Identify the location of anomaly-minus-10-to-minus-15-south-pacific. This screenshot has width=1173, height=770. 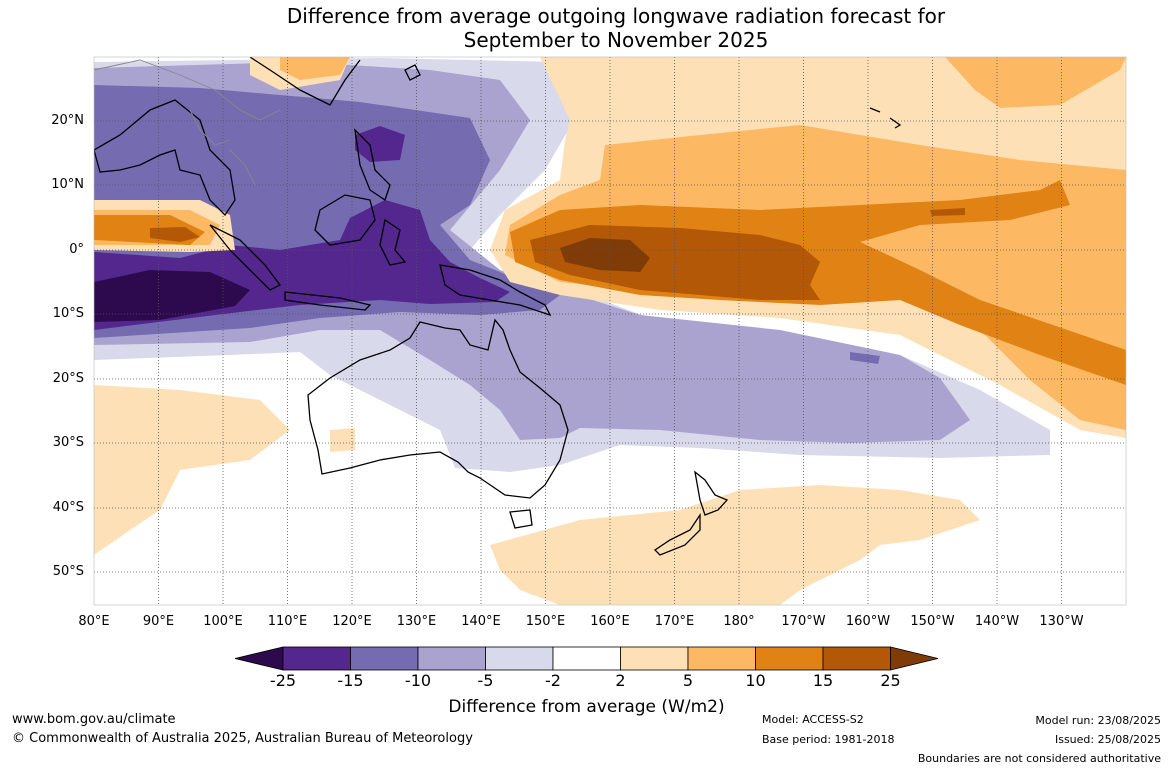
(865, 358).